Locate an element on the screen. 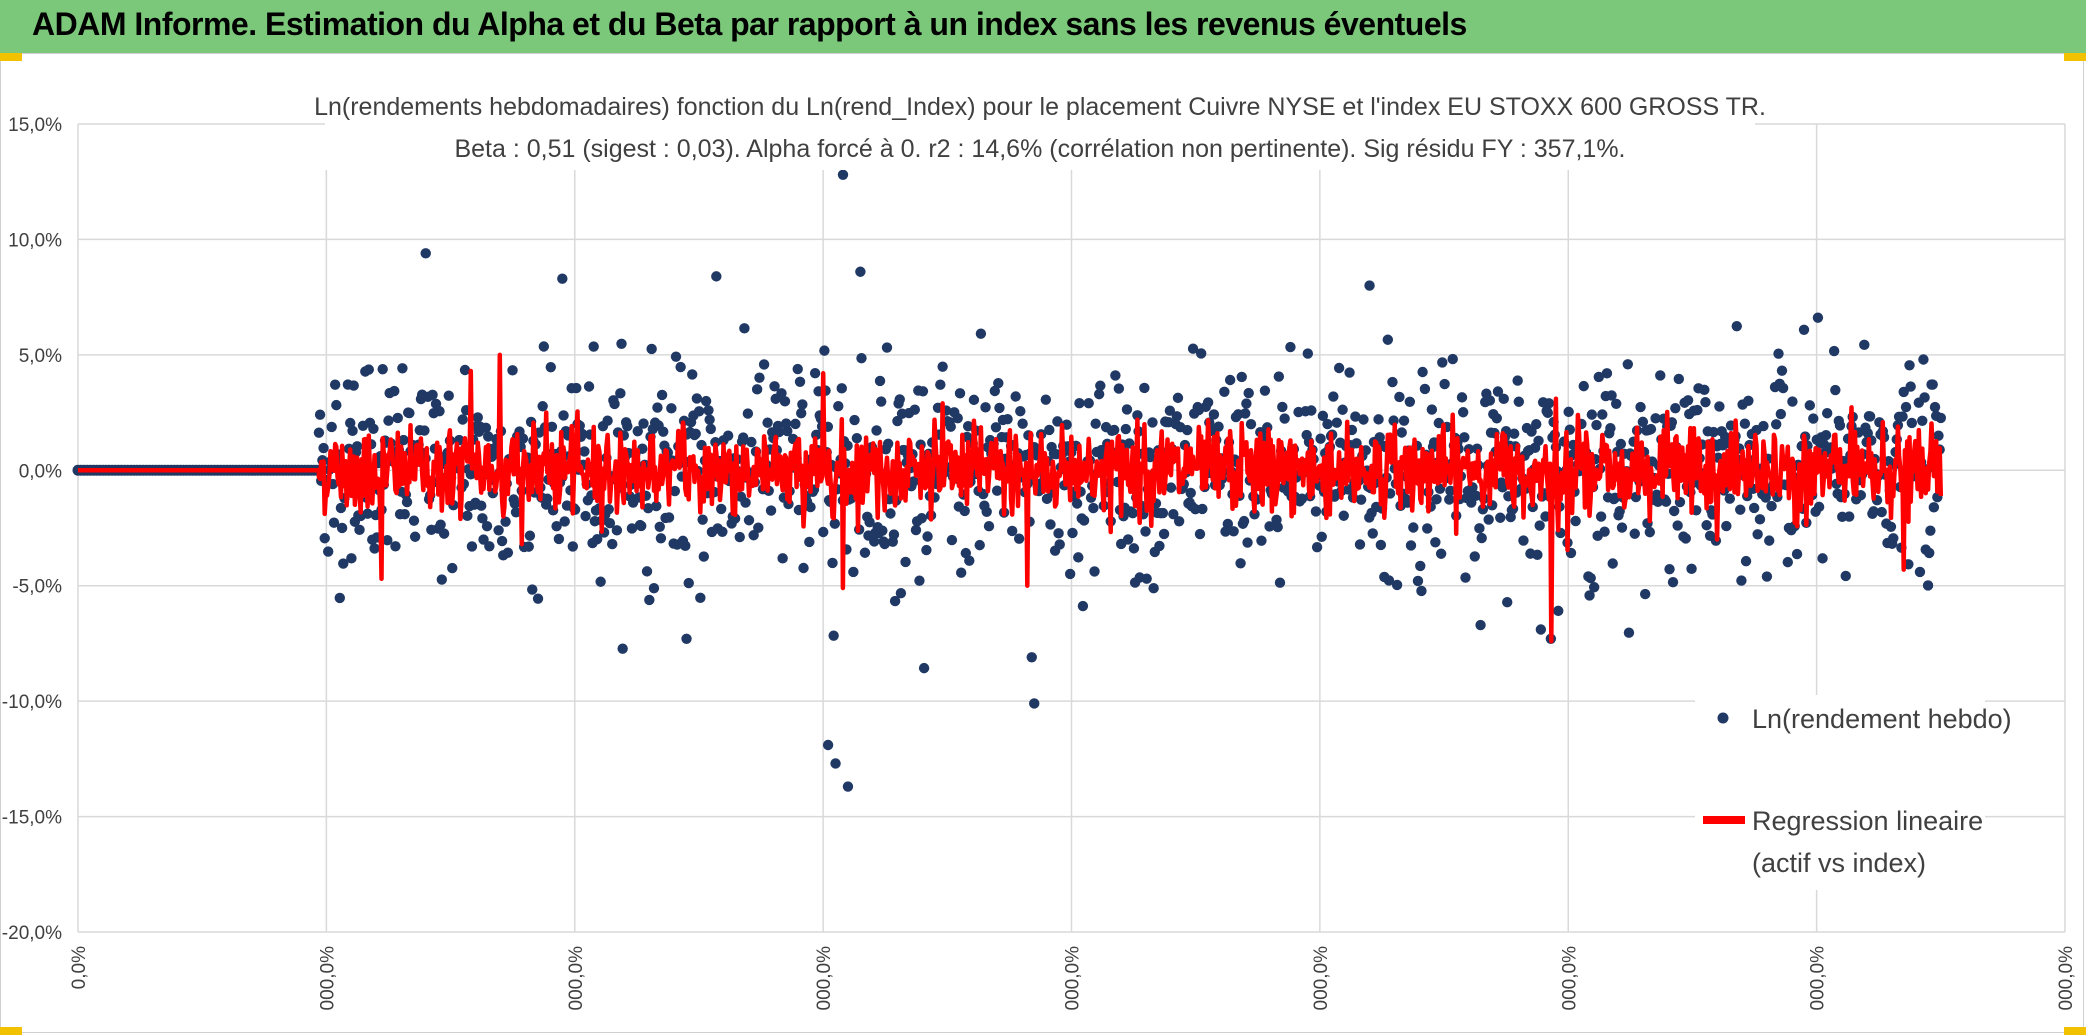 The width and height of the screenshot is (2086, 1035). legend-background is located at coordinates (1840, 792).